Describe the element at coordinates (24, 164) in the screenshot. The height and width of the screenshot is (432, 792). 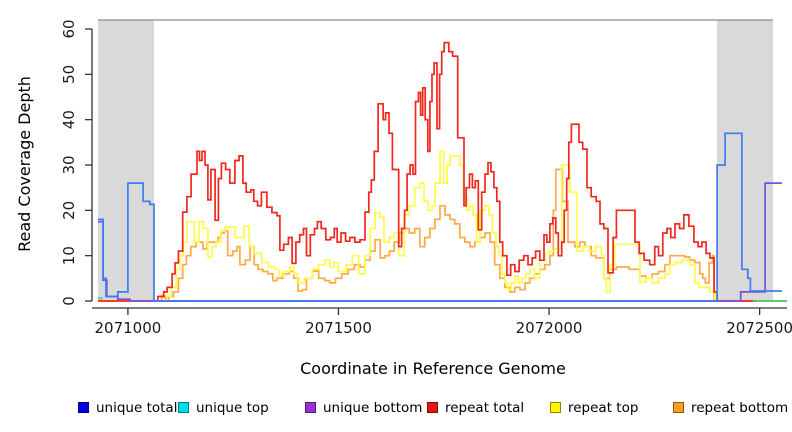
I see `y-axis-title: Read Coverage Depth` at that location.